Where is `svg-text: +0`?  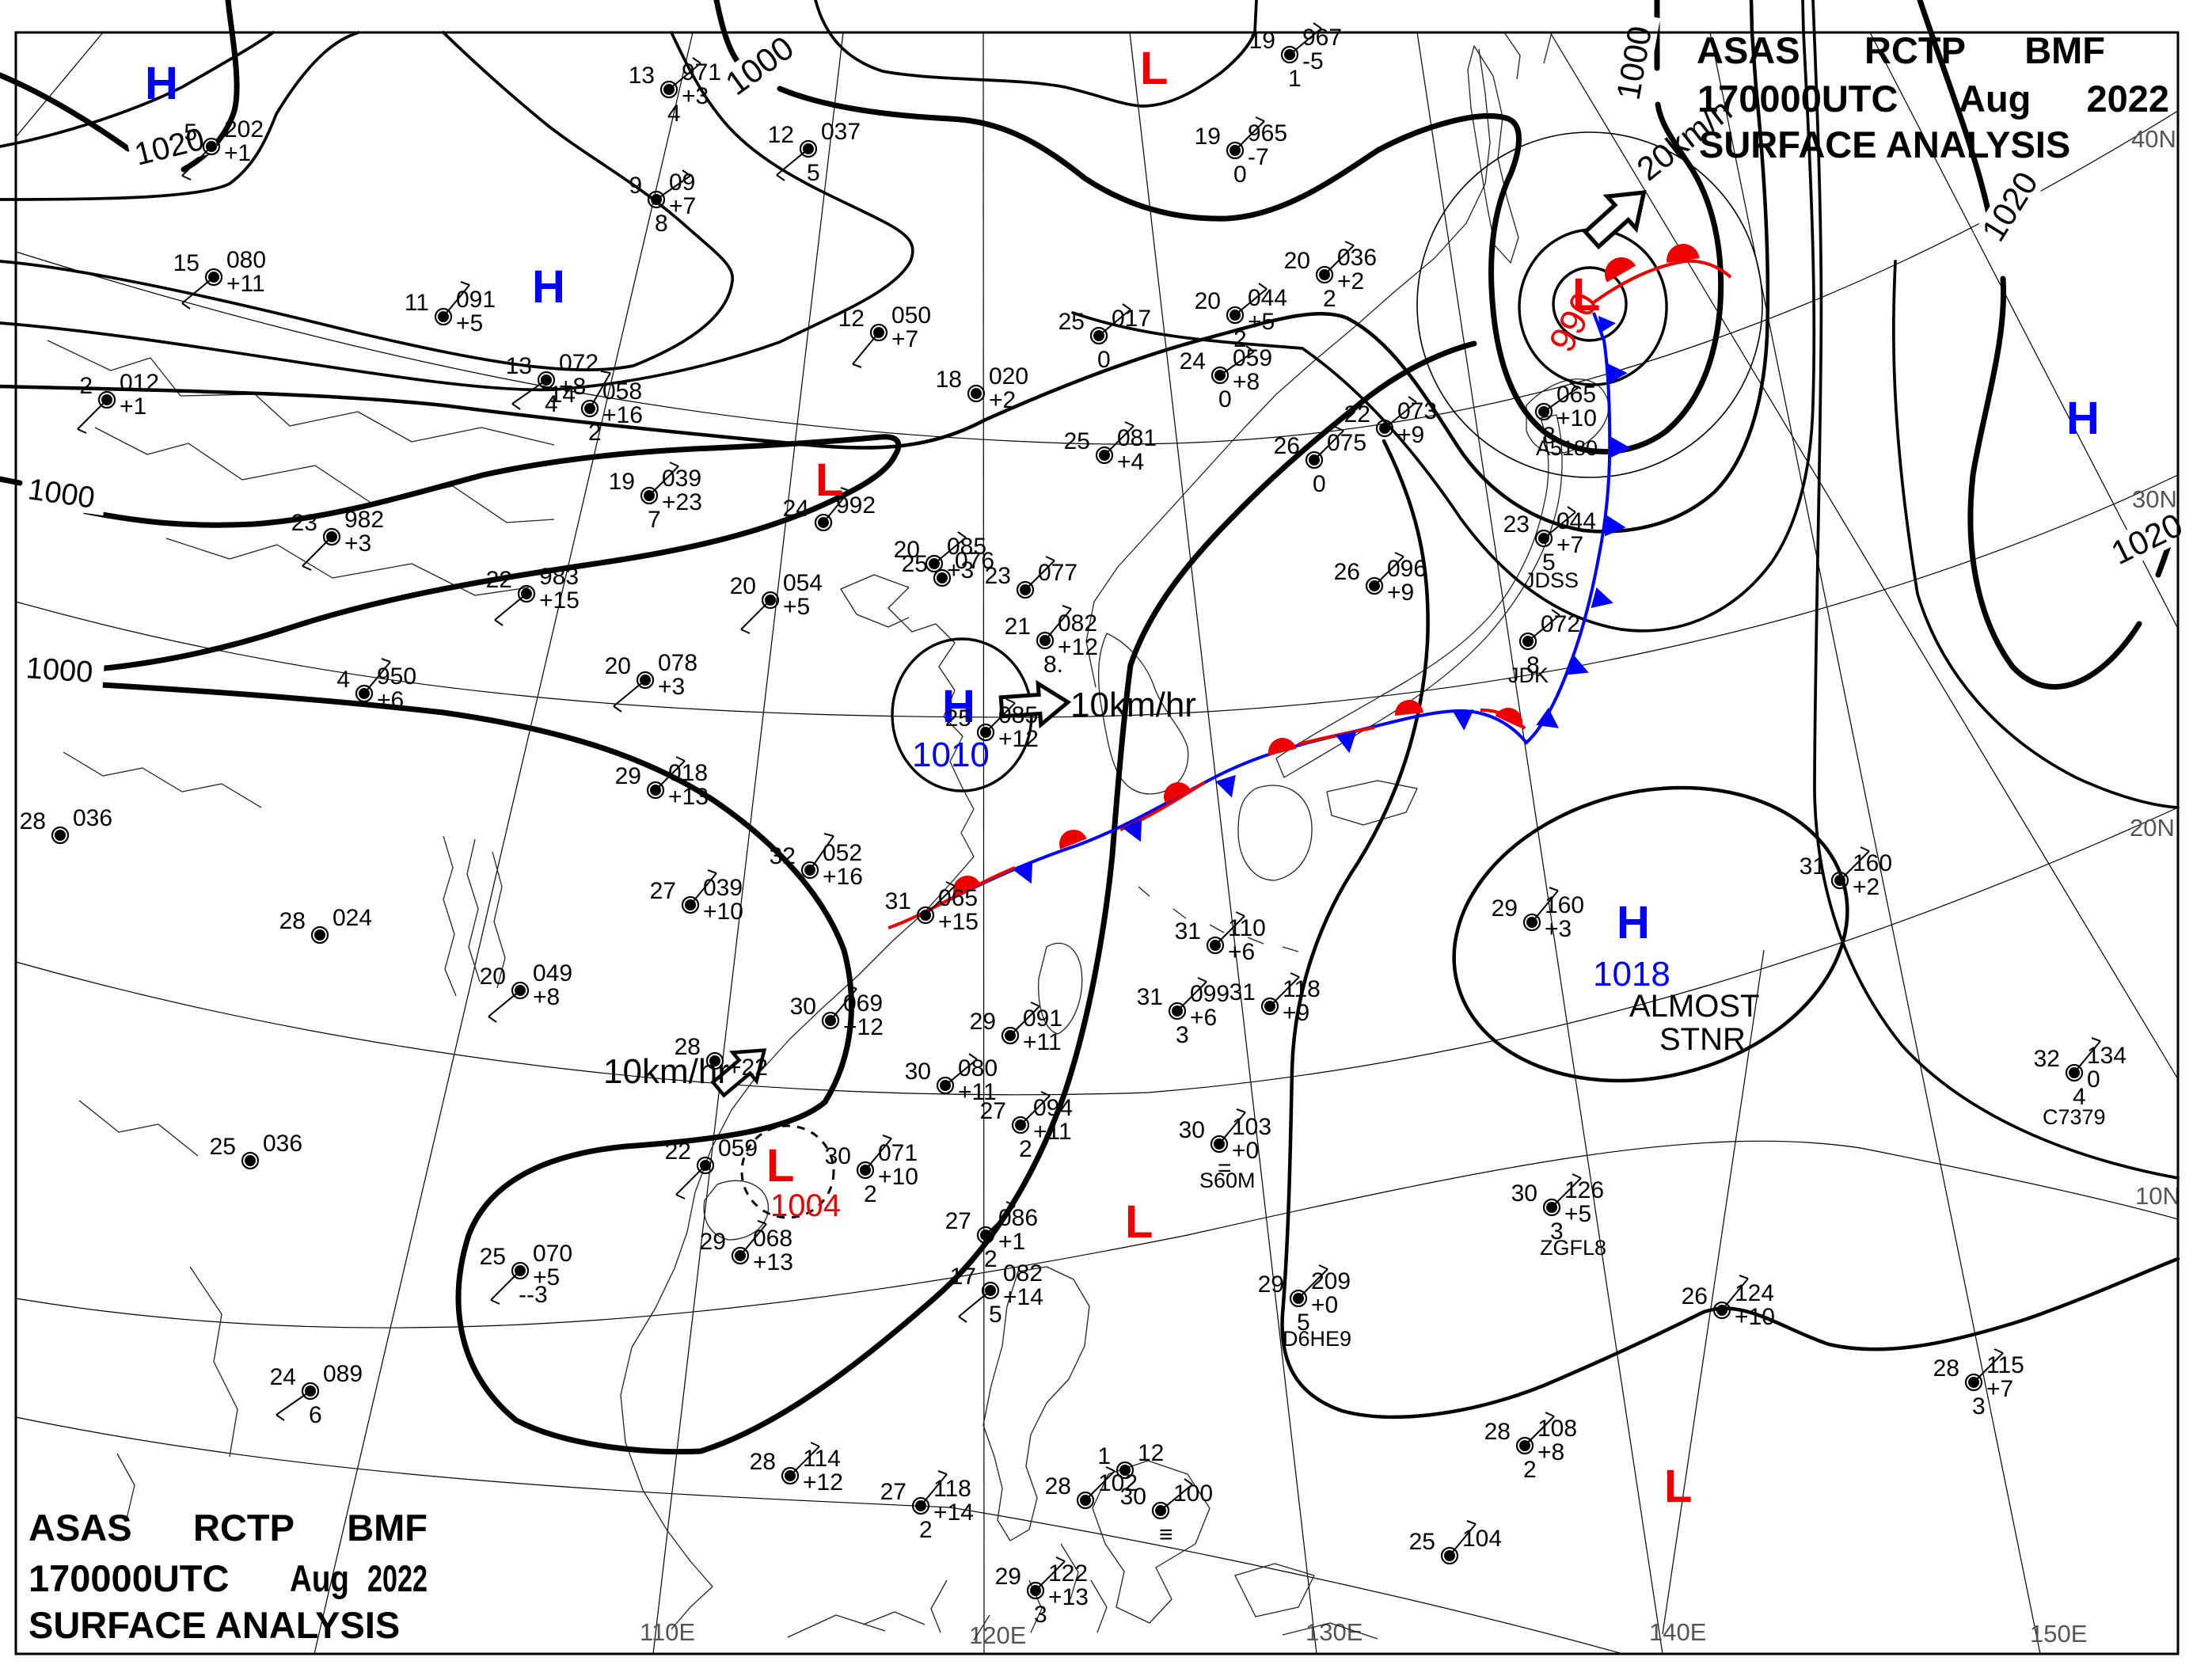 svg-text: +0 is located at coordinates (1324, 1305).